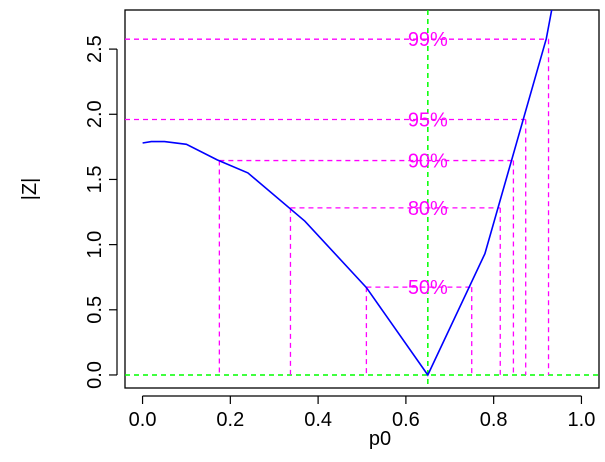 The image size is (605, 462). What do you see at coordinates (380, 439) in the screenshot?
I see `x-axis-label: p0` at bounding box center [380, 439].